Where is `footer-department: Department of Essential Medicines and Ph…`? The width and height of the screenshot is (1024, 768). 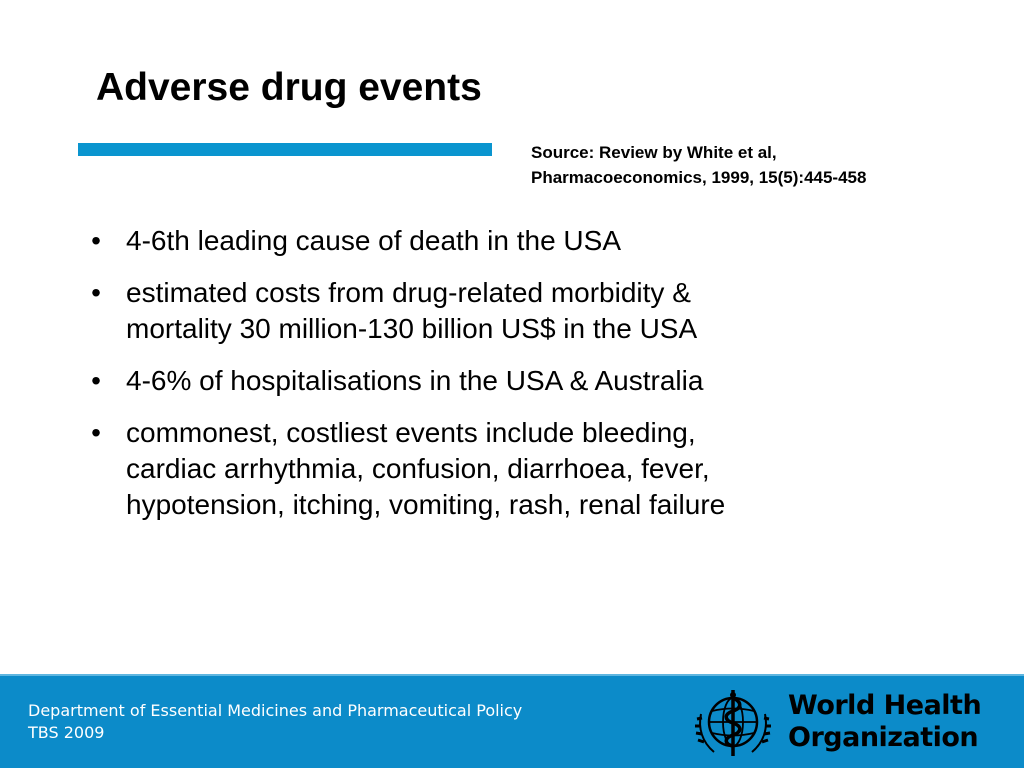
footer-department: Department of Essential Medicines and Ph… is located at coordinates (275, 722).